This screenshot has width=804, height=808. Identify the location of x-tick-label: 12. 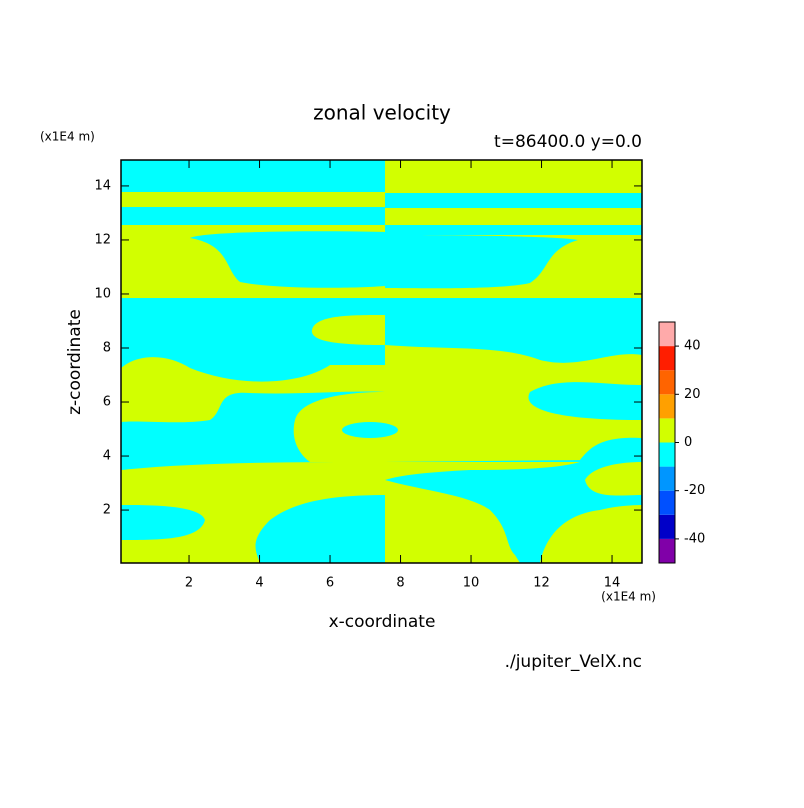
(541, 583).